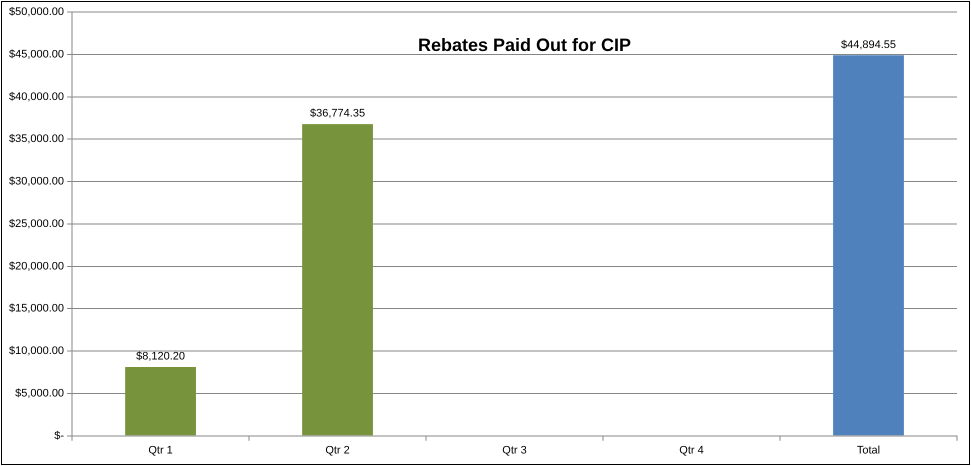  What do you see at coordinates (36, 351) in the screenshot?
I see `y-tick-label: $10,000.00` at bounding box center [36, 351].